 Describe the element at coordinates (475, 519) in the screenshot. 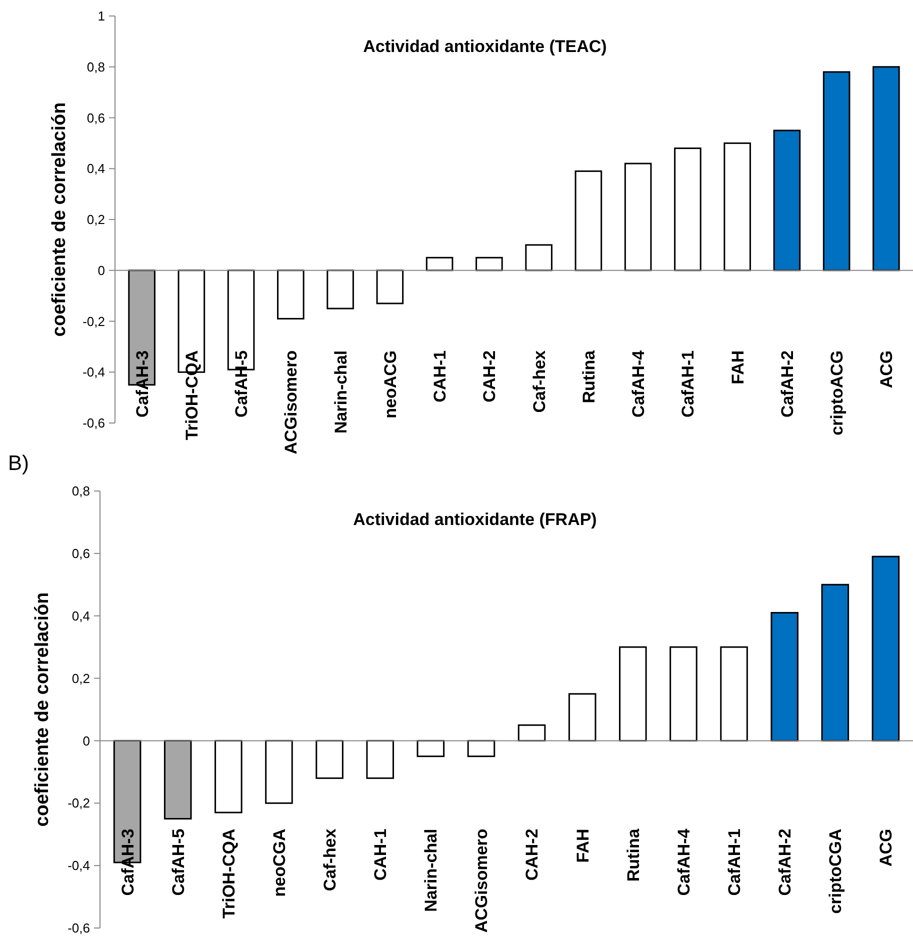

I see `text: Actividad antioxidante (FRAP)` at that location.